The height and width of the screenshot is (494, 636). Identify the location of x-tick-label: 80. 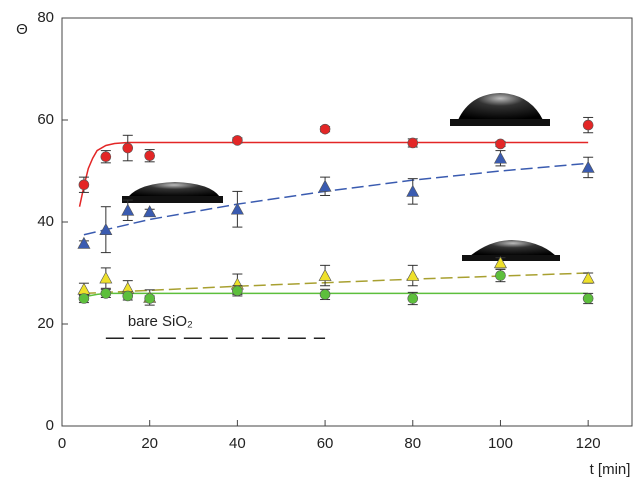
(412, 443).